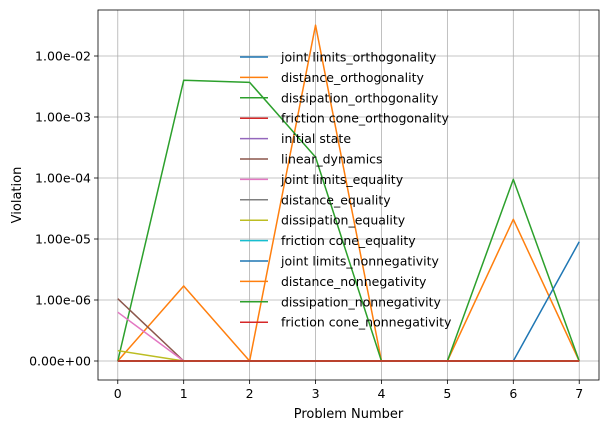 The image size is (613, 432). Describe the element at coordinates (361, 301) in the screenshot. I see `legend-label-dissipation-nonnegativity: dissipation_nonnegativity` at that location.